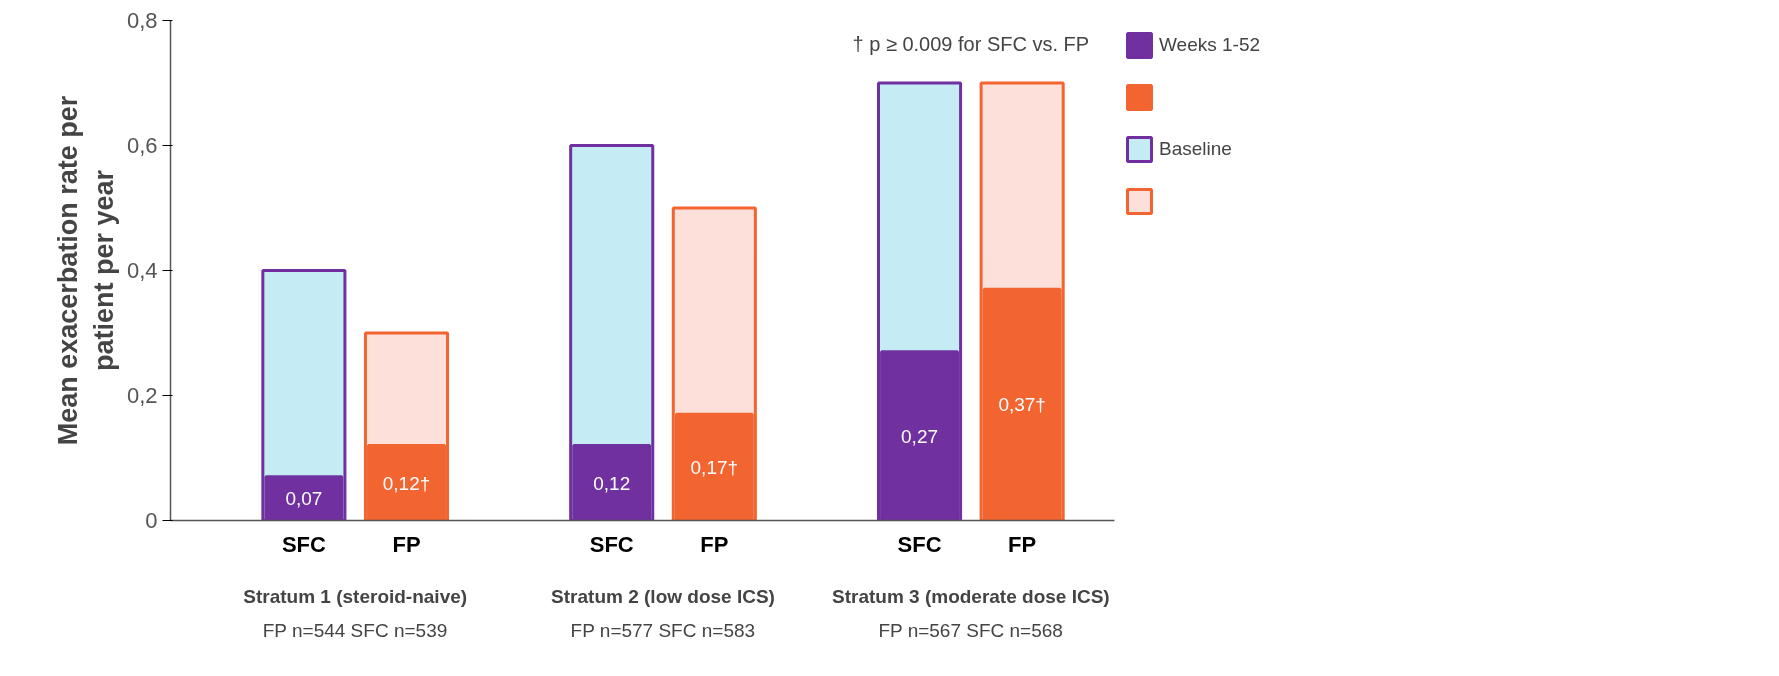 This screenshot has height=676, width=1779. I want to click on data-label: 0,27, so click(920, 436).